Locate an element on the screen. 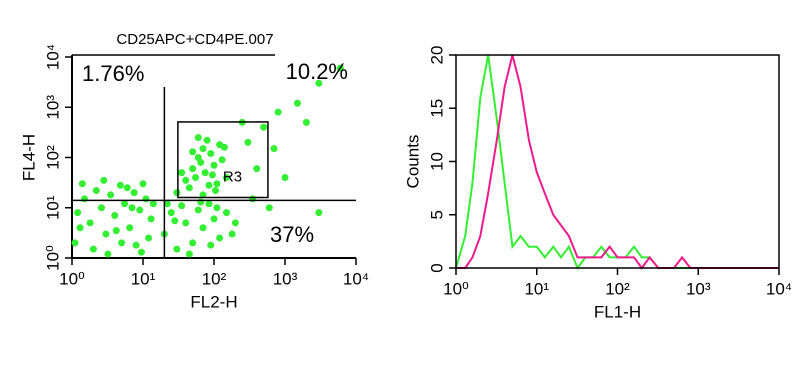 This screenshot has height=367, width=802. y-tick-label: 10 is located at coordinates (436, 161).